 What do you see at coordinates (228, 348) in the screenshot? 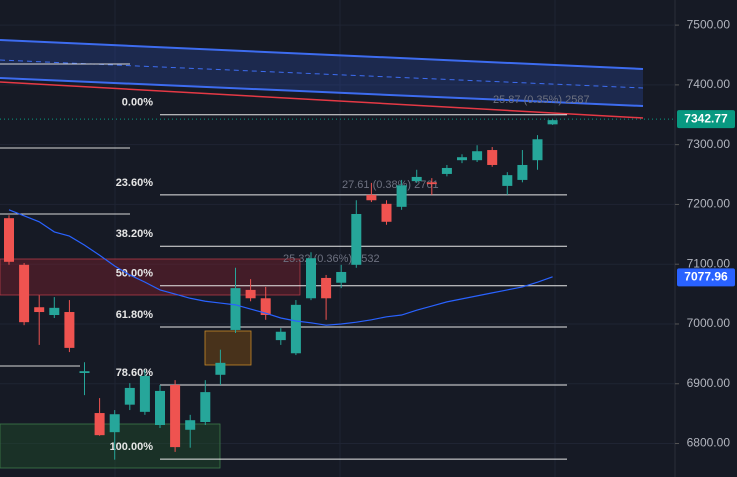
I see `order-block` at bounding box center [228, 348].